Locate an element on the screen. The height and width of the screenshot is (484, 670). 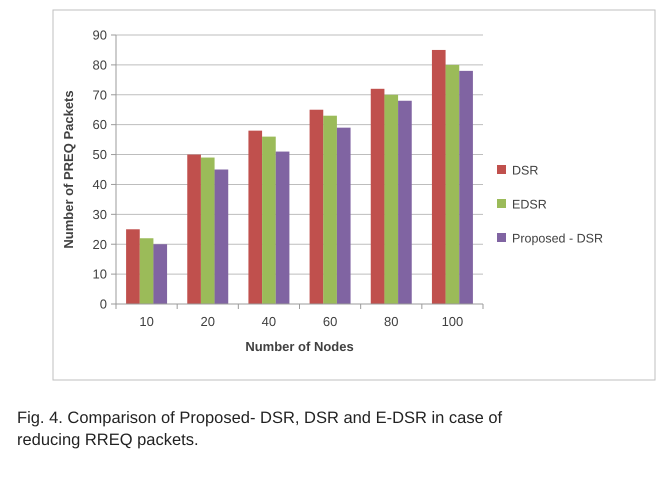
x-tick-label: 40 is located at coordinates (269, 321).